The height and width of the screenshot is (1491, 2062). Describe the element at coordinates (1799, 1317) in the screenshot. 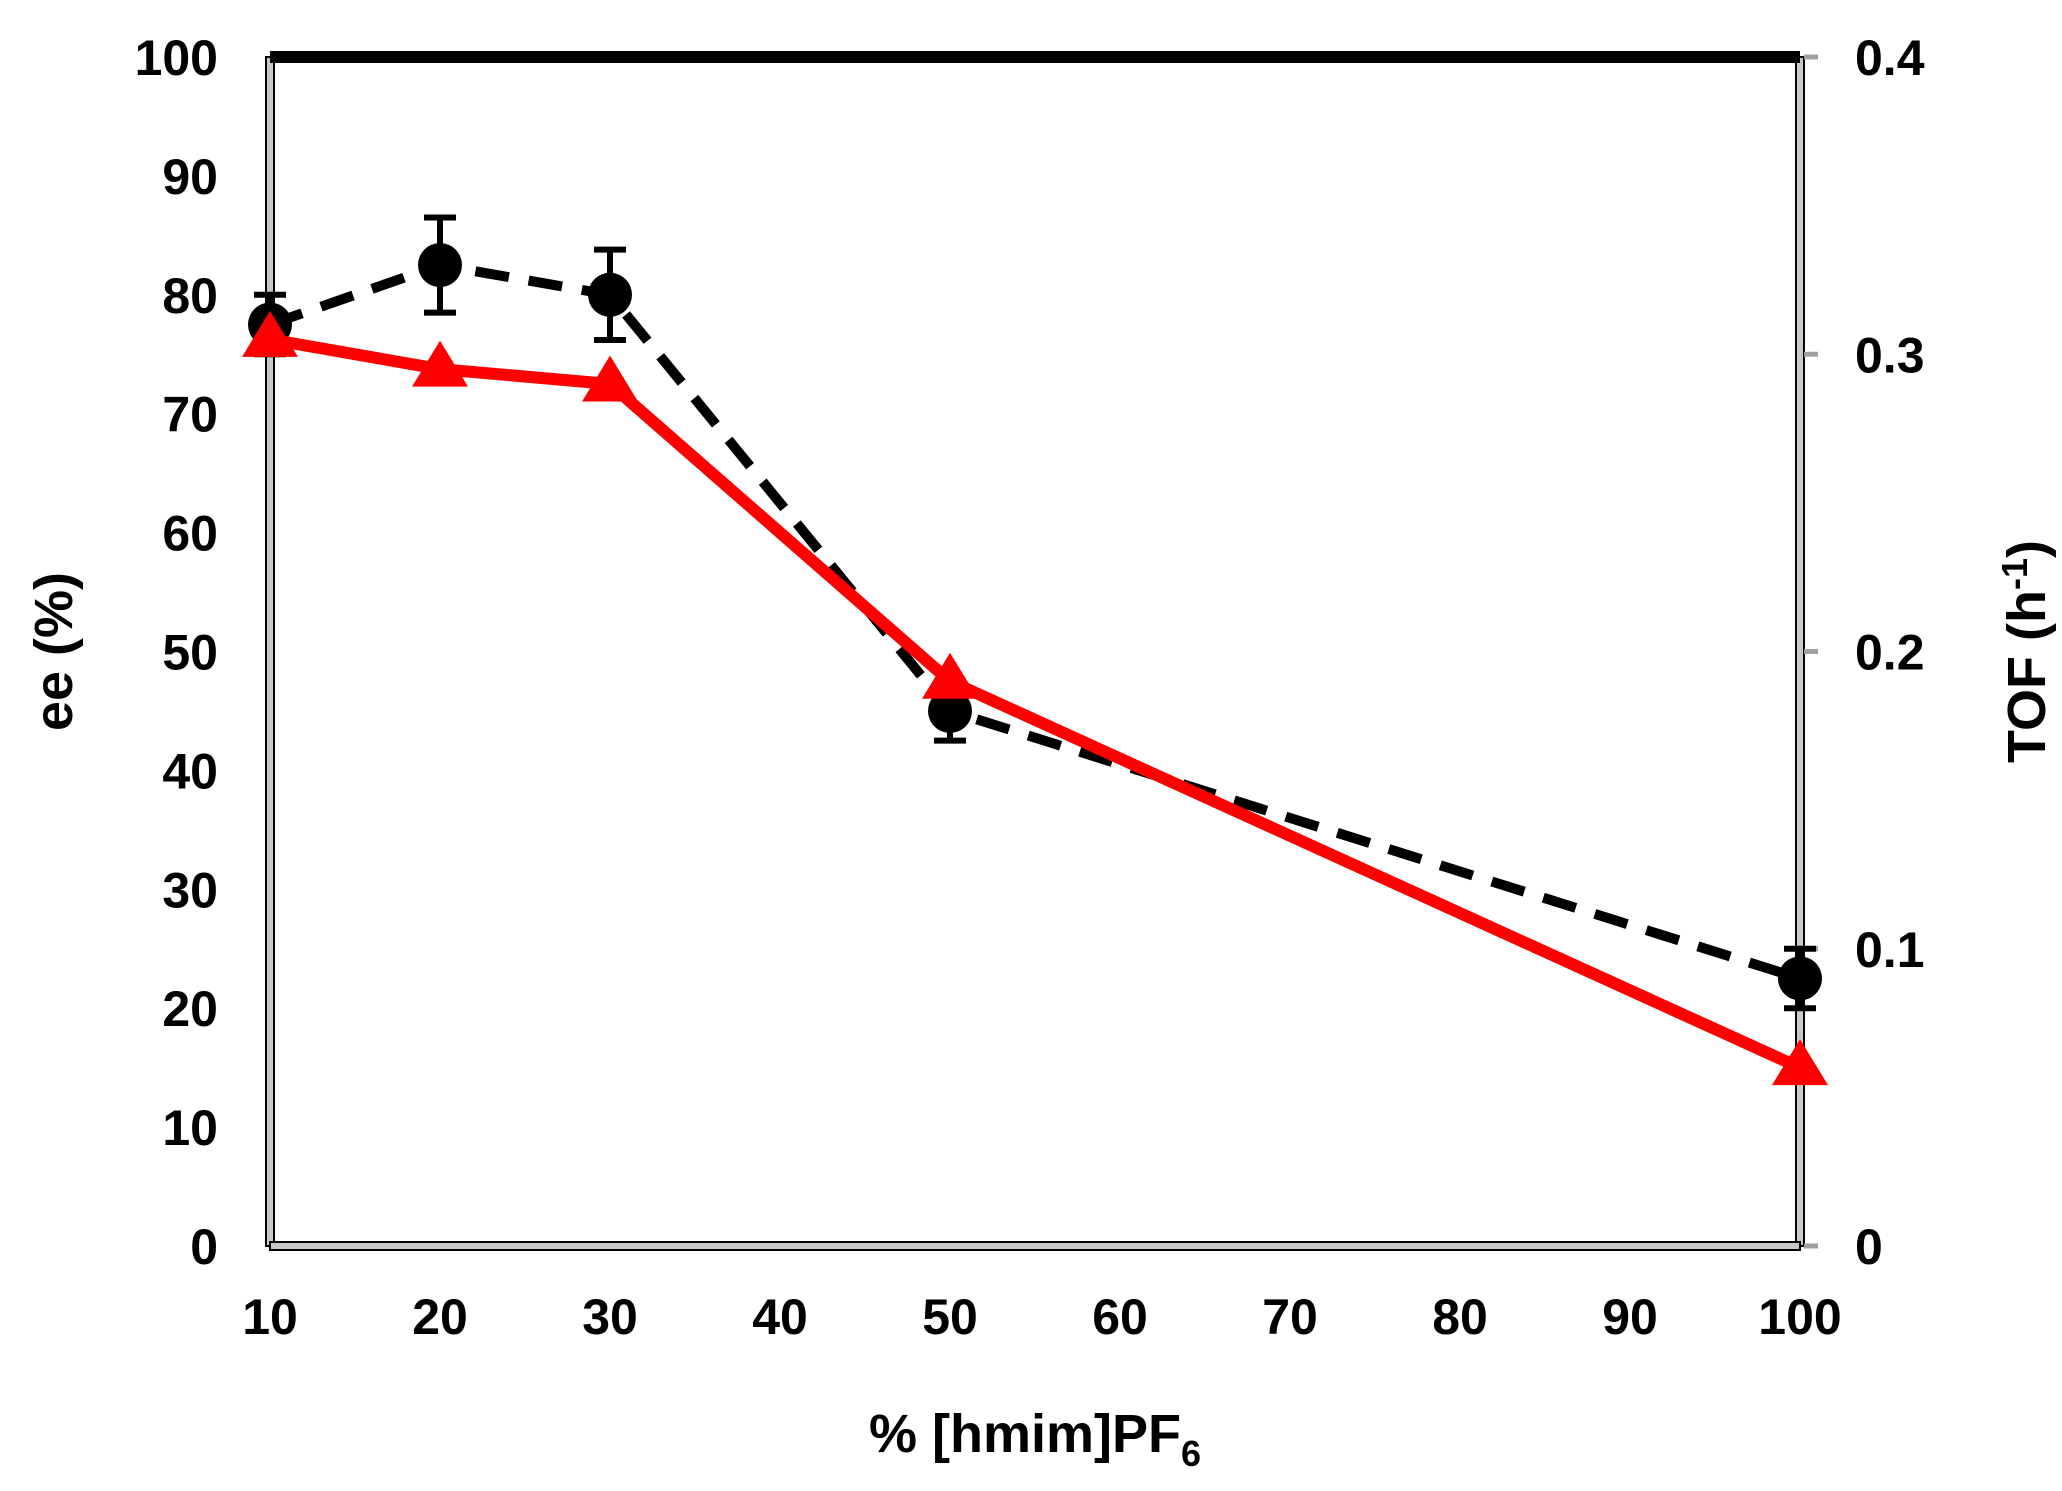

I see `x-tick-label: 100` at that location.